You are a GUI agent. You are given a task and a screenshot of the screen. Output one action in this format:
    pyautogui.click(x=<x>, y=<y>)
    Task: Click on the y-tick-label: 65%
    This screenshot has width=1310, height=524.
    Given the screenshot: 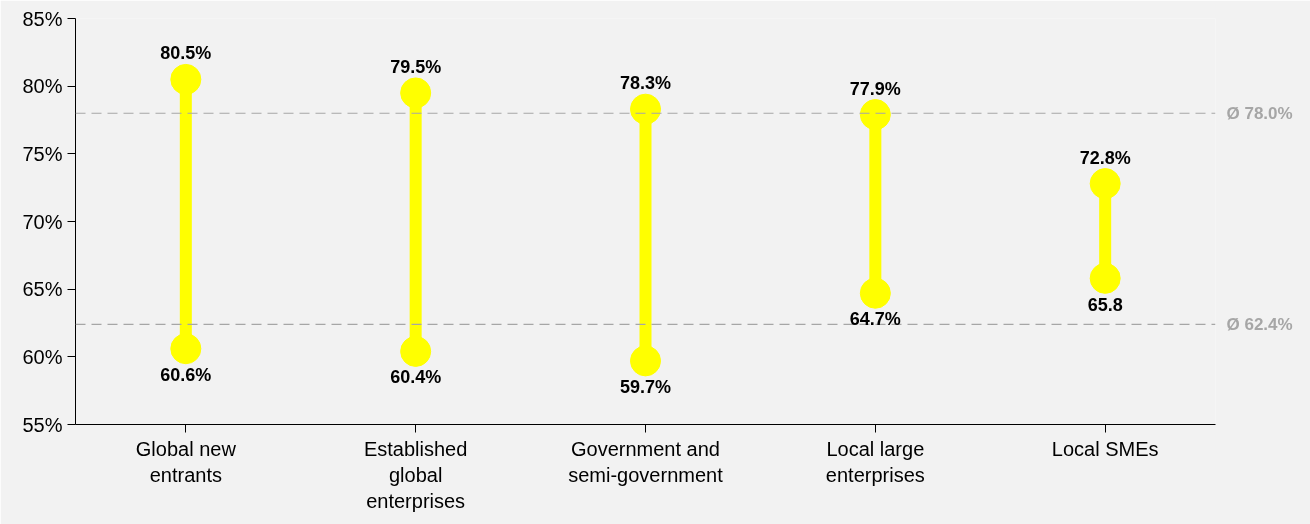 What is the action you would take?
    pyautogui.click(x=42, y=289)
    